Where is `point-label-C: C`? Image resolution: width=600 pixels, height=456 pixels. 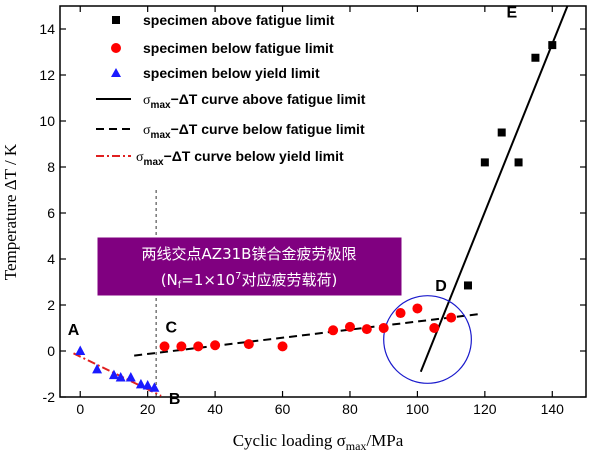
point-label-C: C is located at coordinates (171, 328).